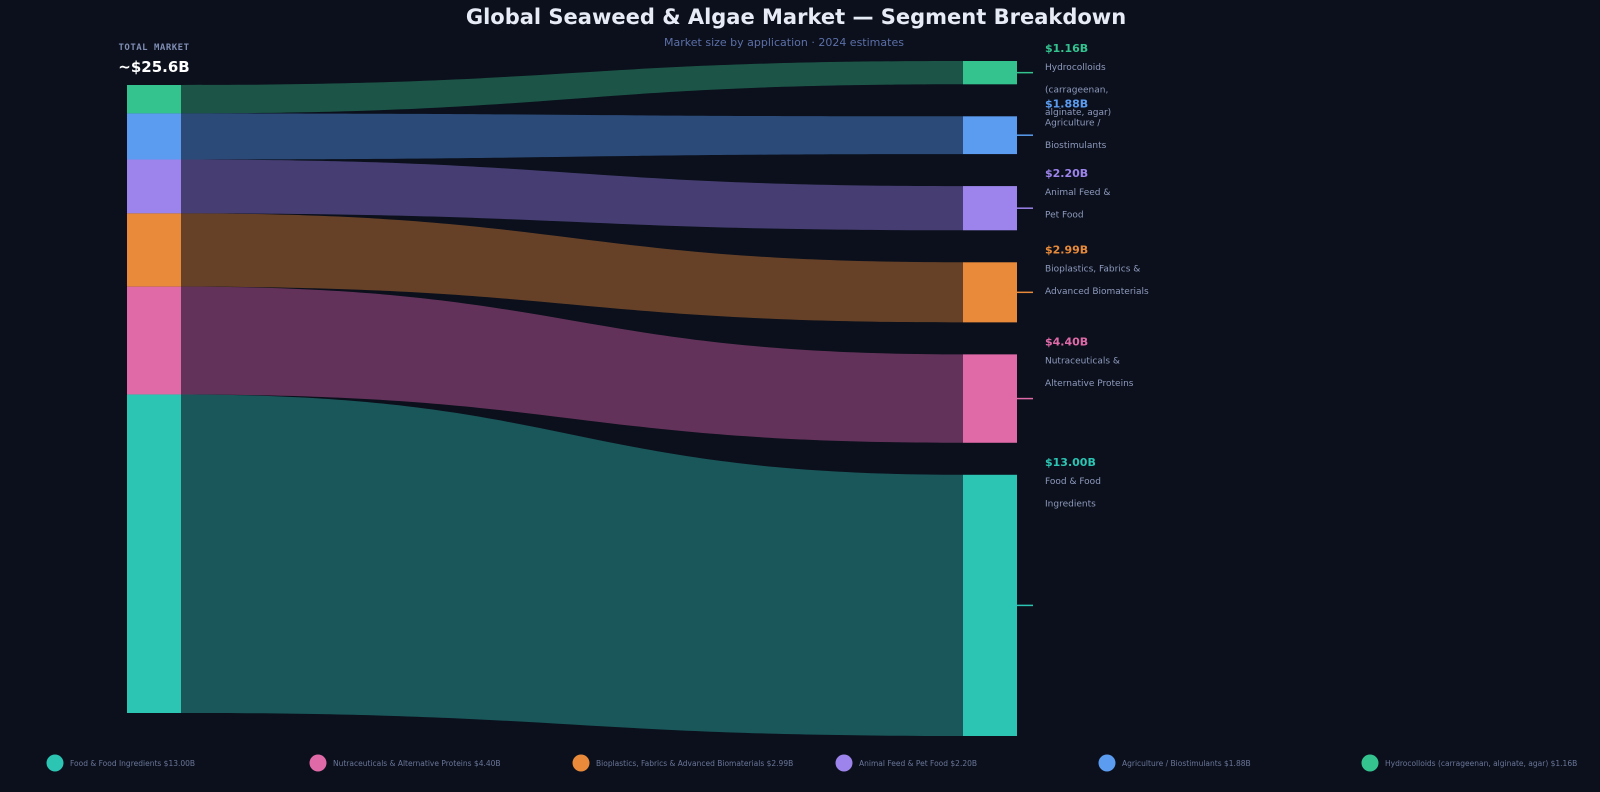 The height and width of the screenshot is (792, 1600). I want to click on name-label-bioplastics-fabrics-advanced-biomaterials-1: Bioplastics, Fabrics &, so click(1092, 269).